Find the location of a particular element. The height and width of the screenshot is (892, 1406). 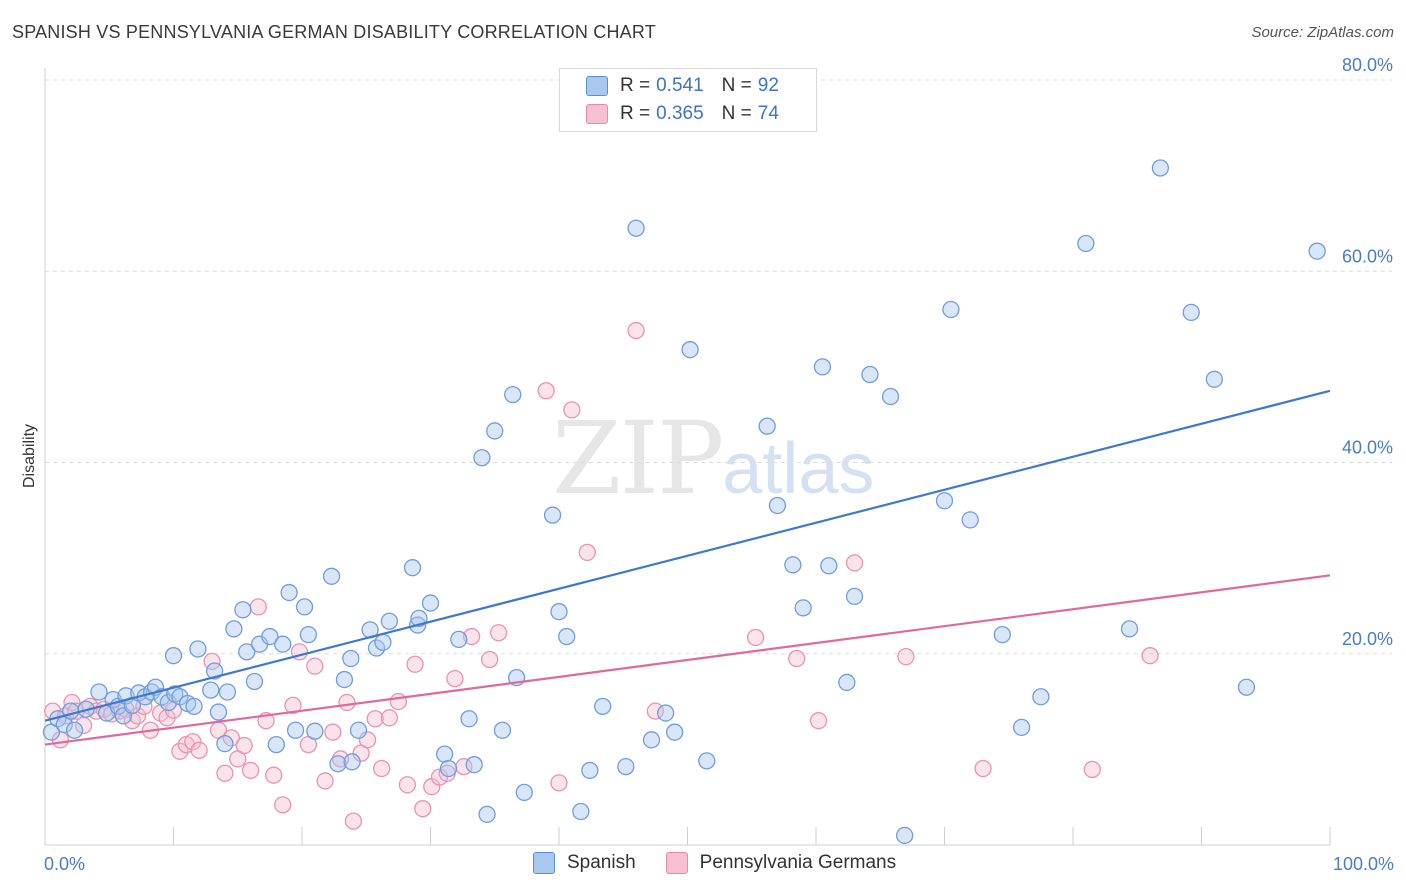

legend-item-penn: Pennsylvania Germans is located at coordinates (780, 863).